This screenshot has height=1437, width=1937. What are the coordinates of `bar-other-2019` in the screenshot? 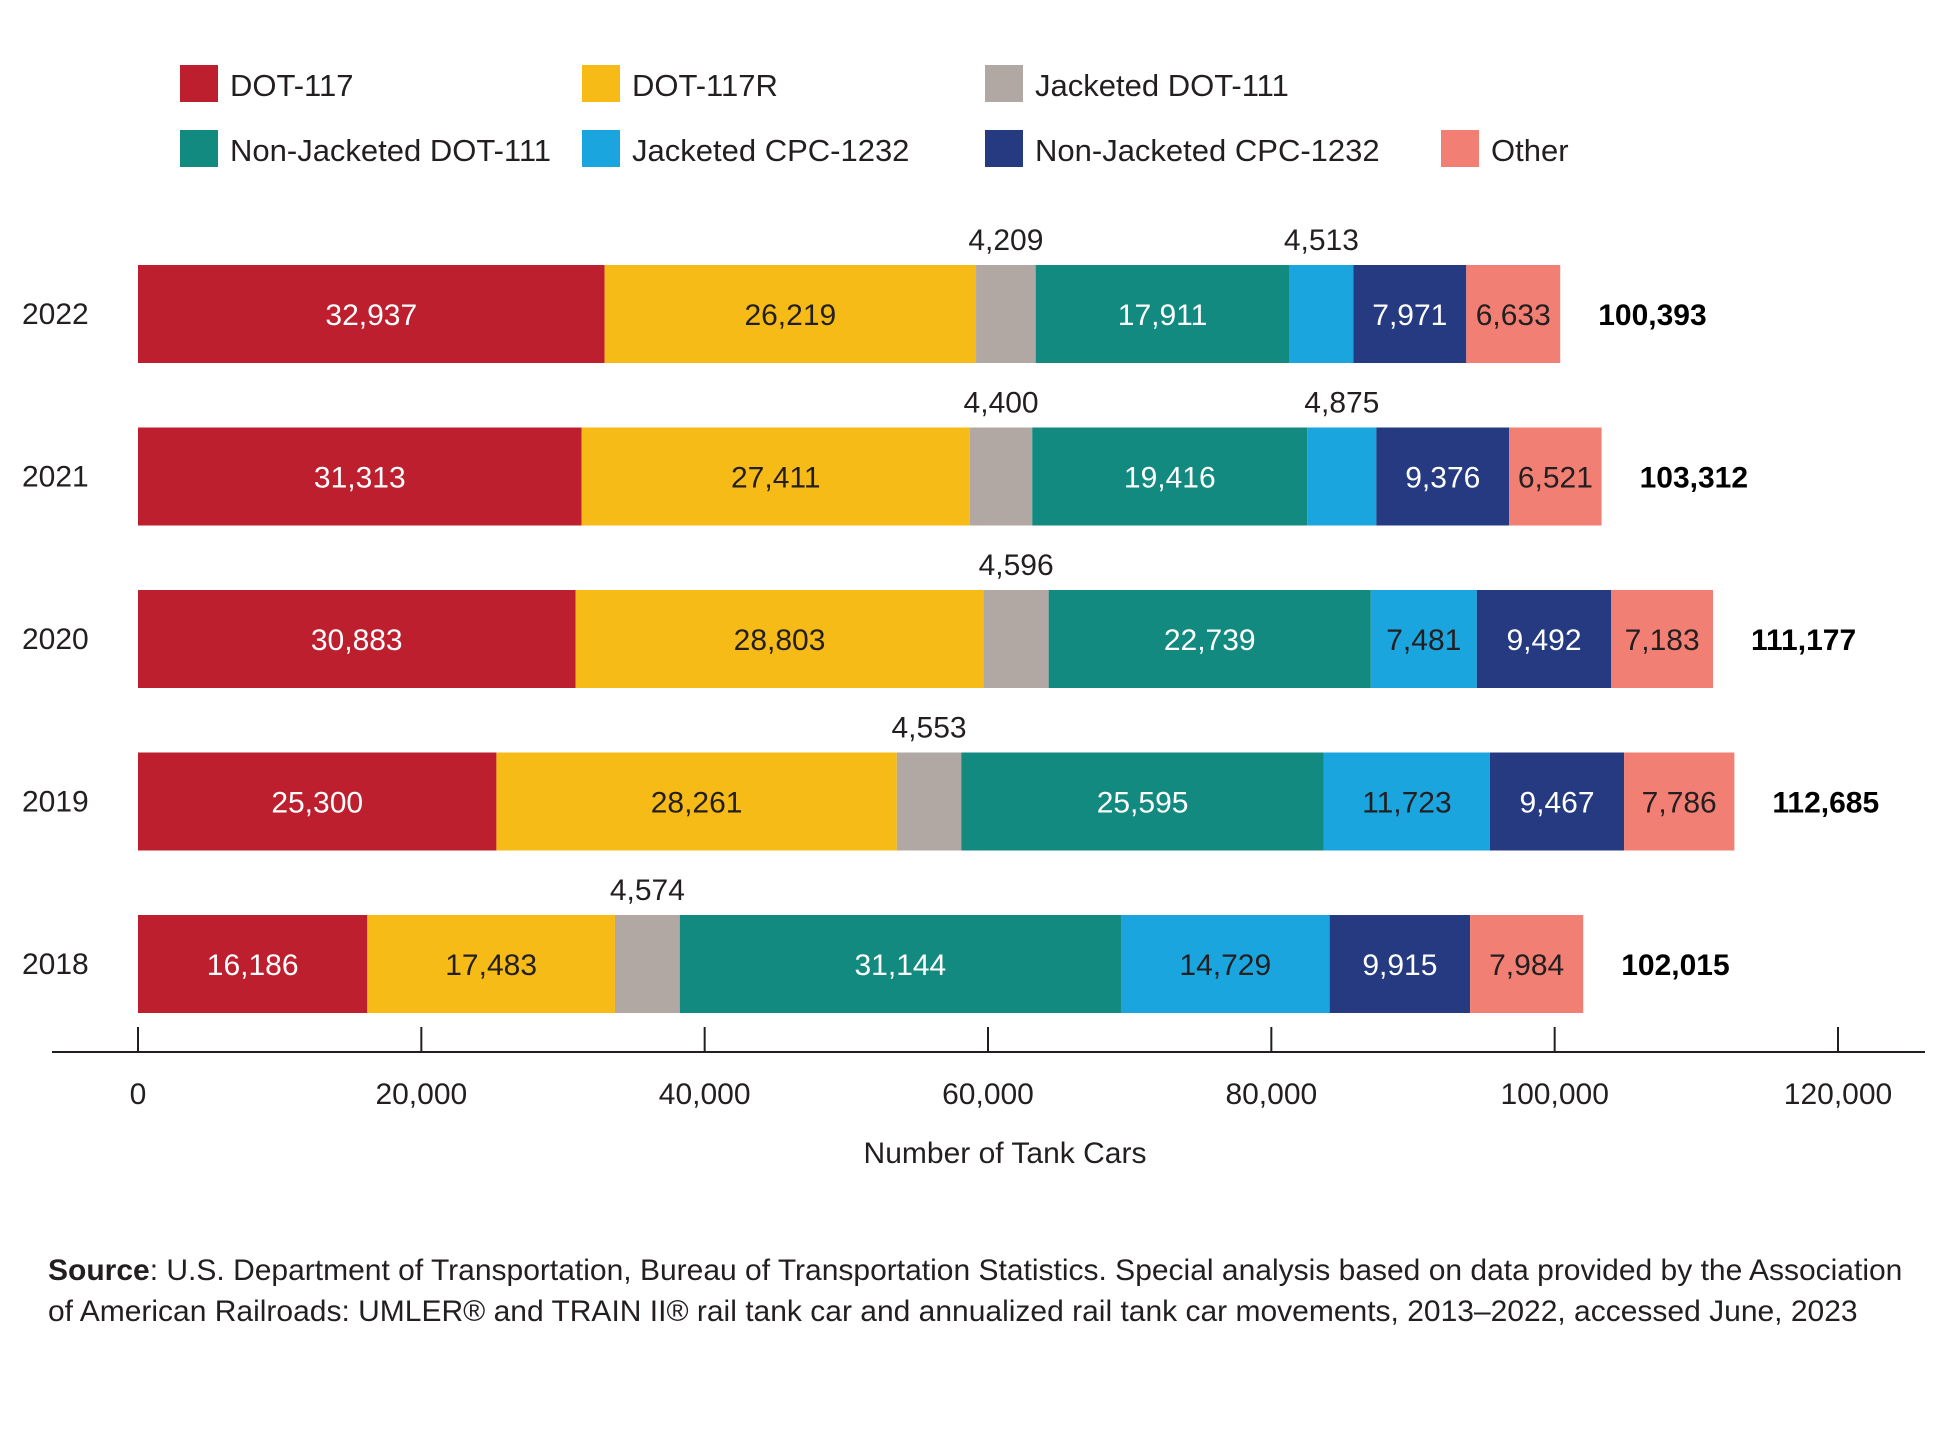 It's located at (1679, 801).